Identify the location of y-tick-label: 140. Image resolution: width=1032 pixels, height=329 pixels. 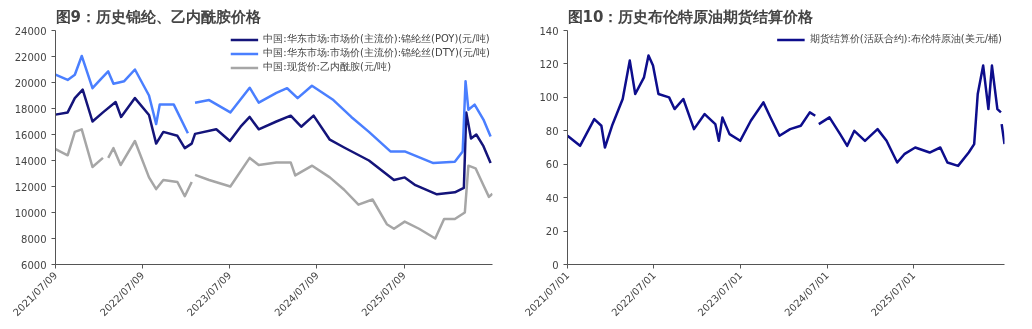
(549, 31).